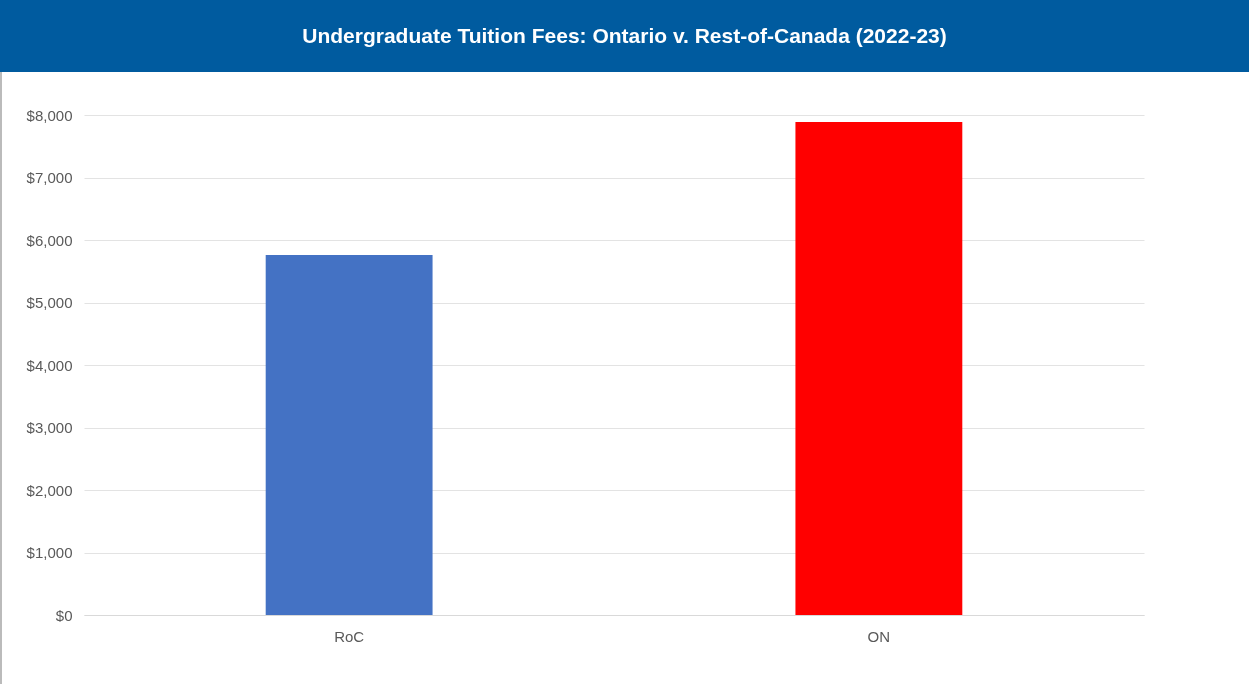 The image size is (1249, 687). Describe the element at coordinates (349, 636) in the screenshot. I see `x-tick-label: RoC` at that location.